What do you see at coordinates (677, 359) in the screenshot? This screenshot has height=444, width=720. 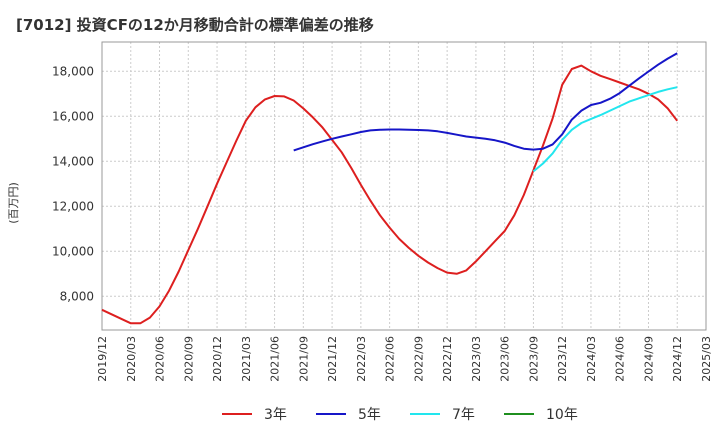 I see `x-tick-label: 2024/12` at bounding box center [677, 359].